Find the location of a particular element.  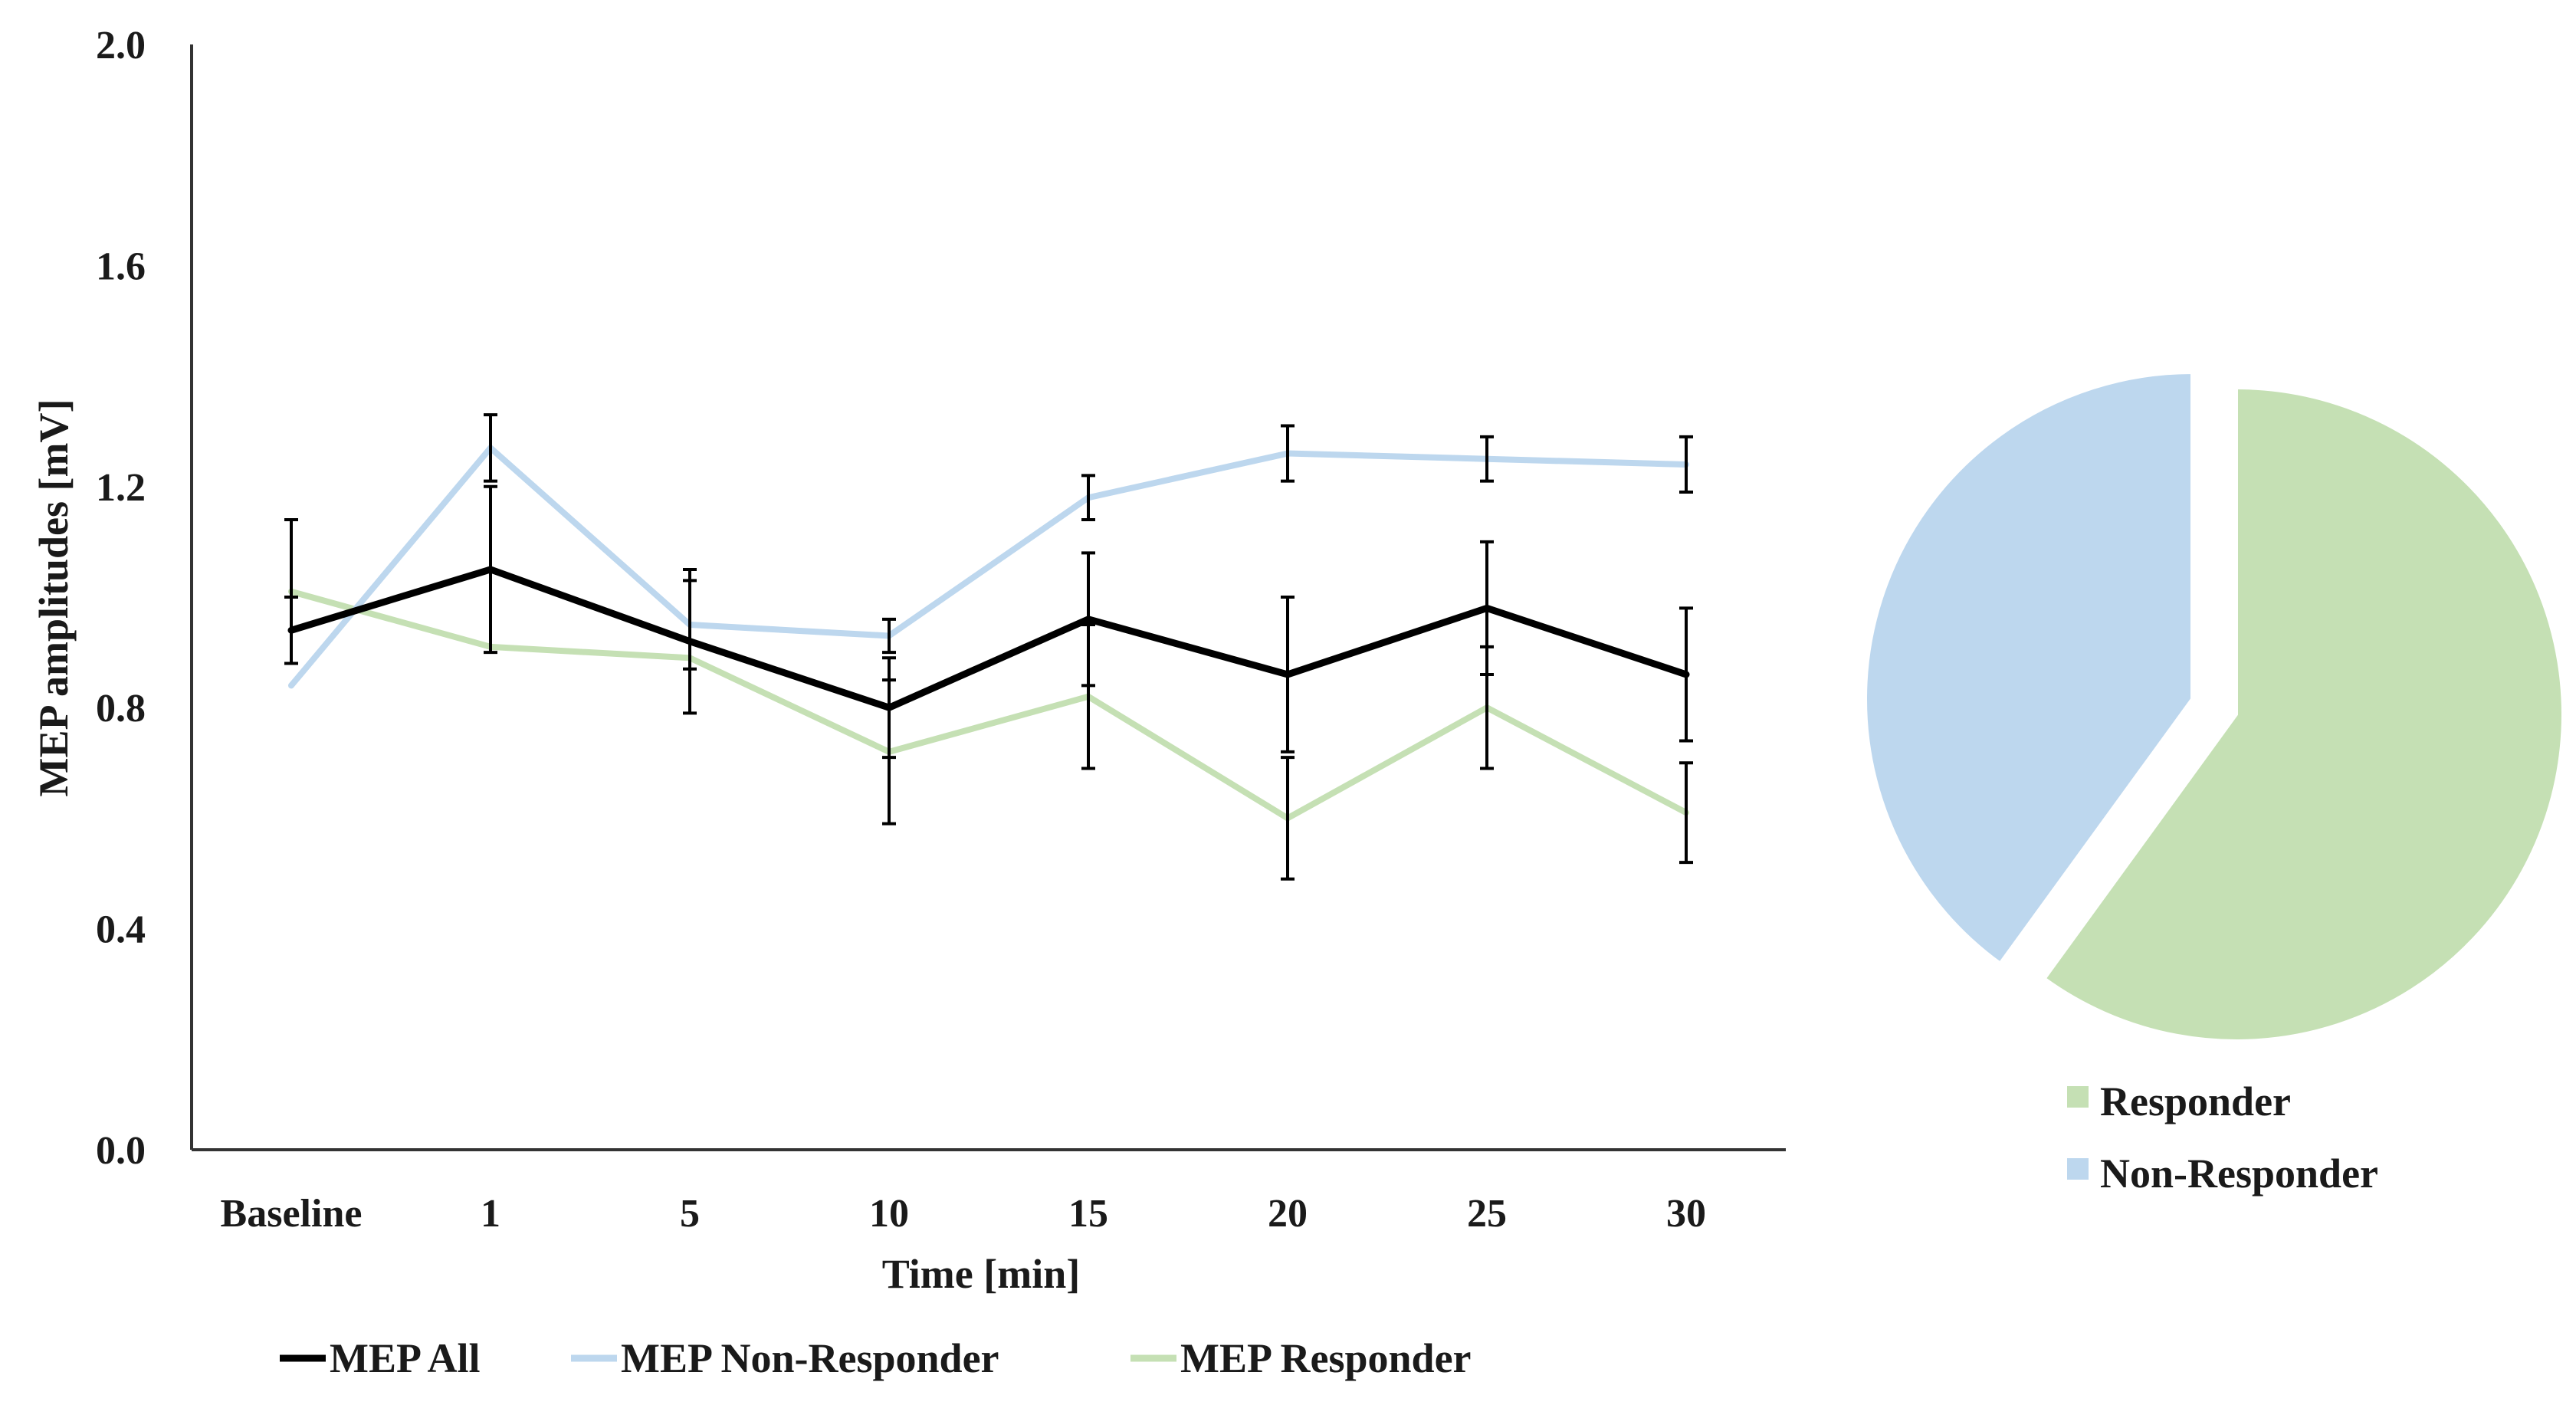

legend-label: MEP All is located at coordinates (405, 1358).